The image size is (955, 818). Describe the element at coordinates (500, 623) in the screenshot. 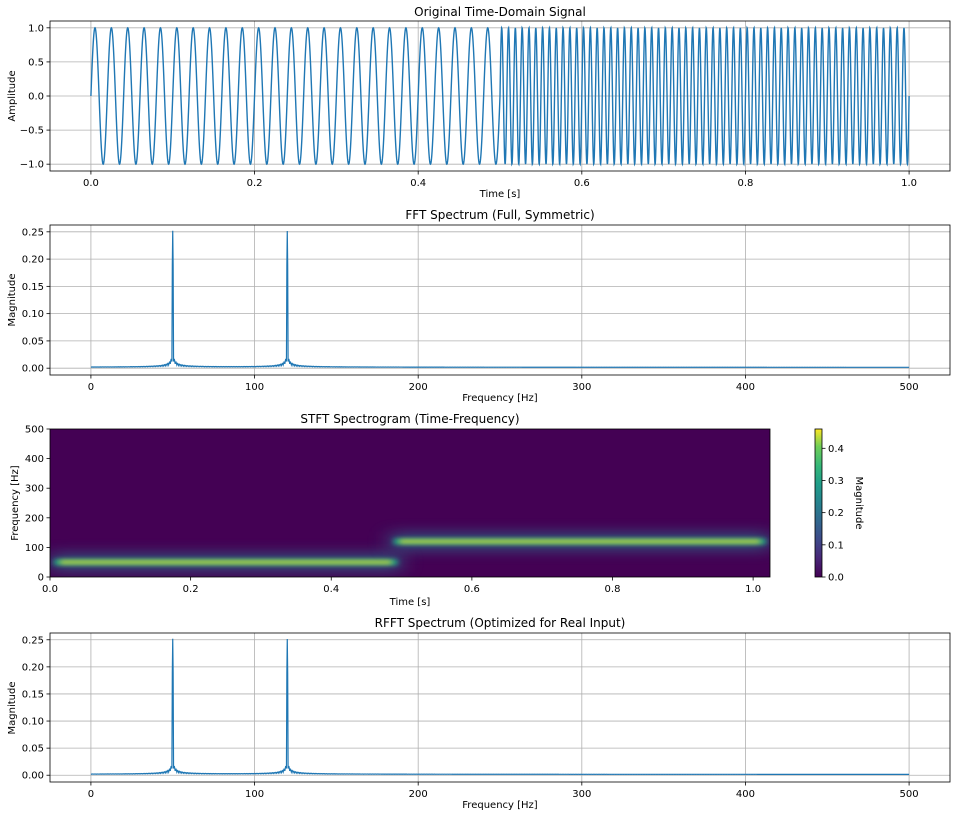

I see `chart-title: RFFT Spectrum (Optimized for Real Input)` at that location.